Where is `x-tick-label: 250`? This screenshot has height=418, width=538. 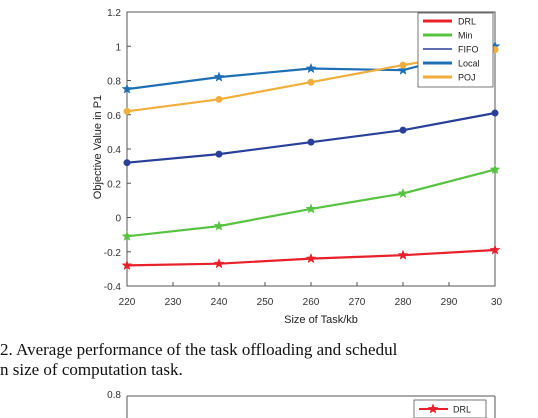 x-tick-label: 250 is located at coordinates (265, 302).